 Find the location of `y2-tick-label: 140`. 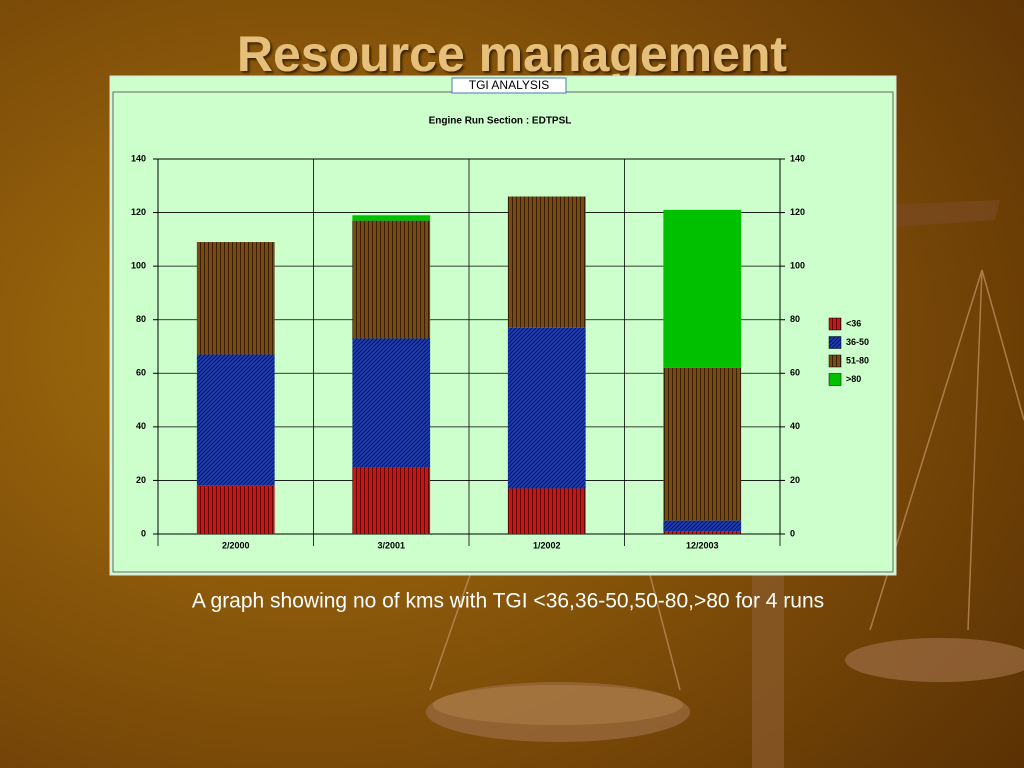

y2-tick-label: 140 is located at coordinates (797, 158).